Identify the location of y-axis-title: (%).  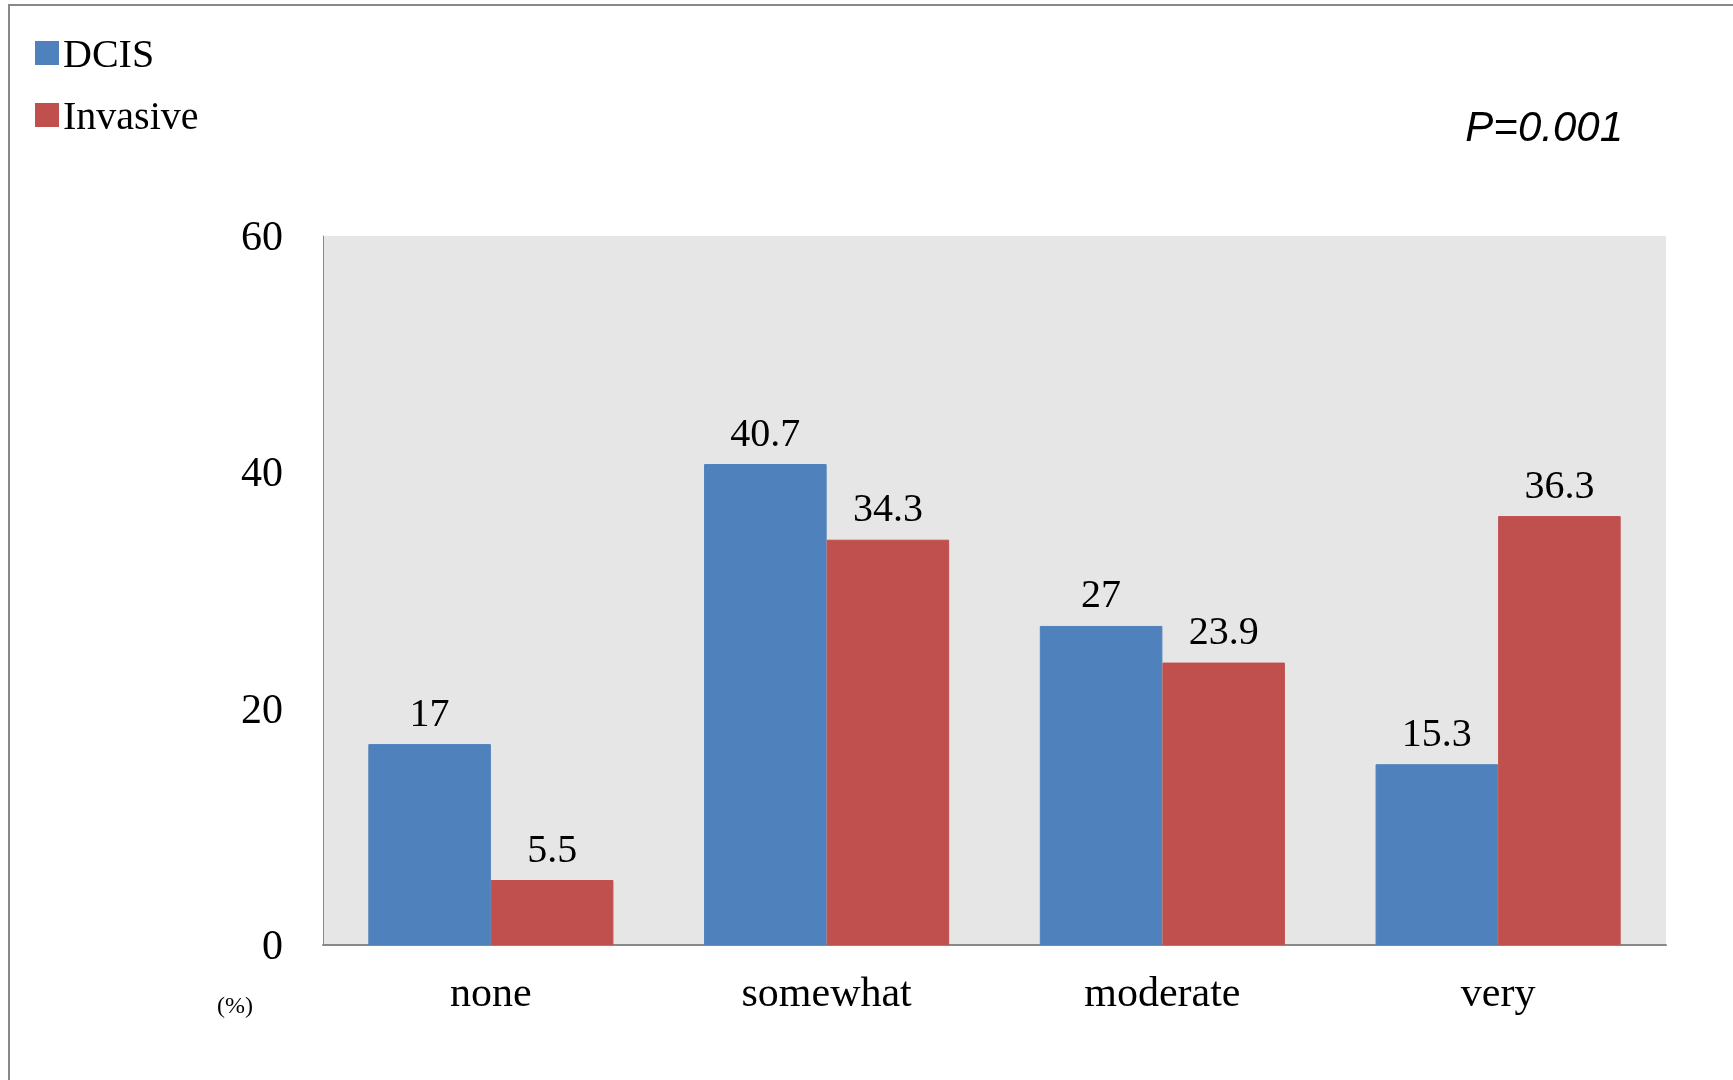
(235, 1005).